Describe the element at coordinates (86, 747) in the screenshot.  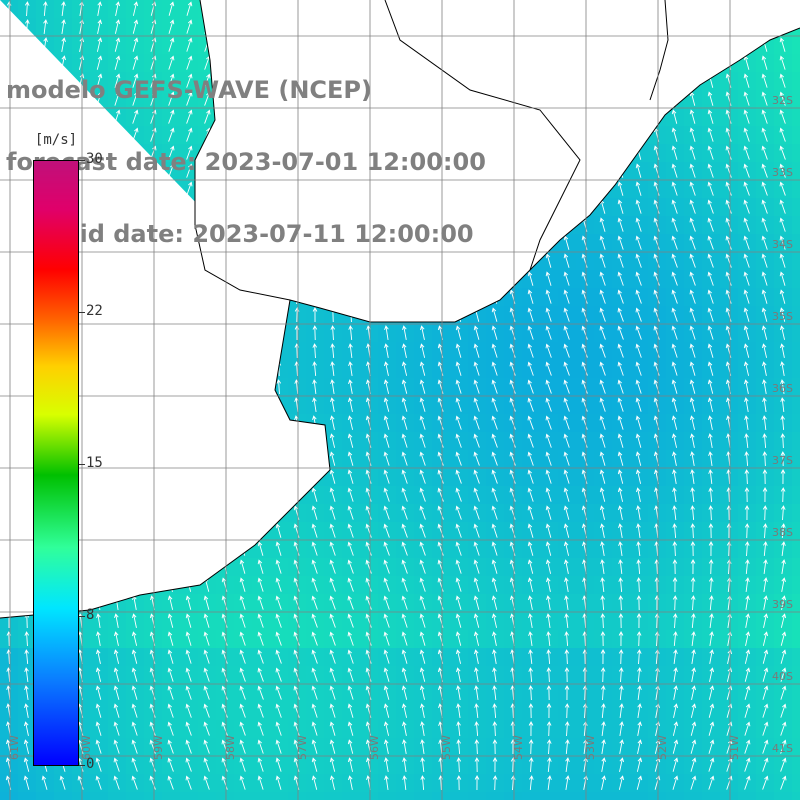
I see `longitude-label: 60W` at that location.